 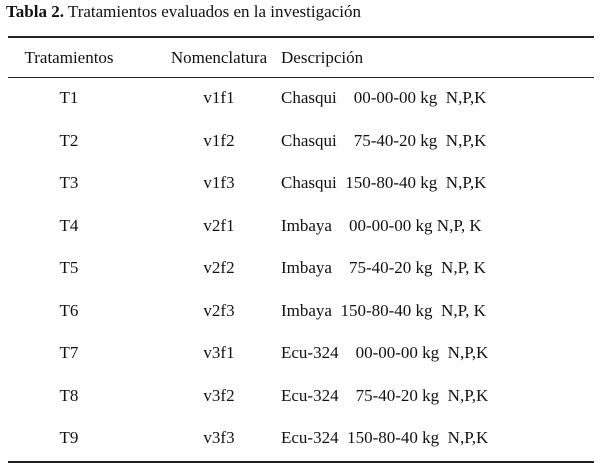 What do you see at coordinates (301, 37) in the screenshot?
I see `table-top-rule` at bounding box center [301, 37].